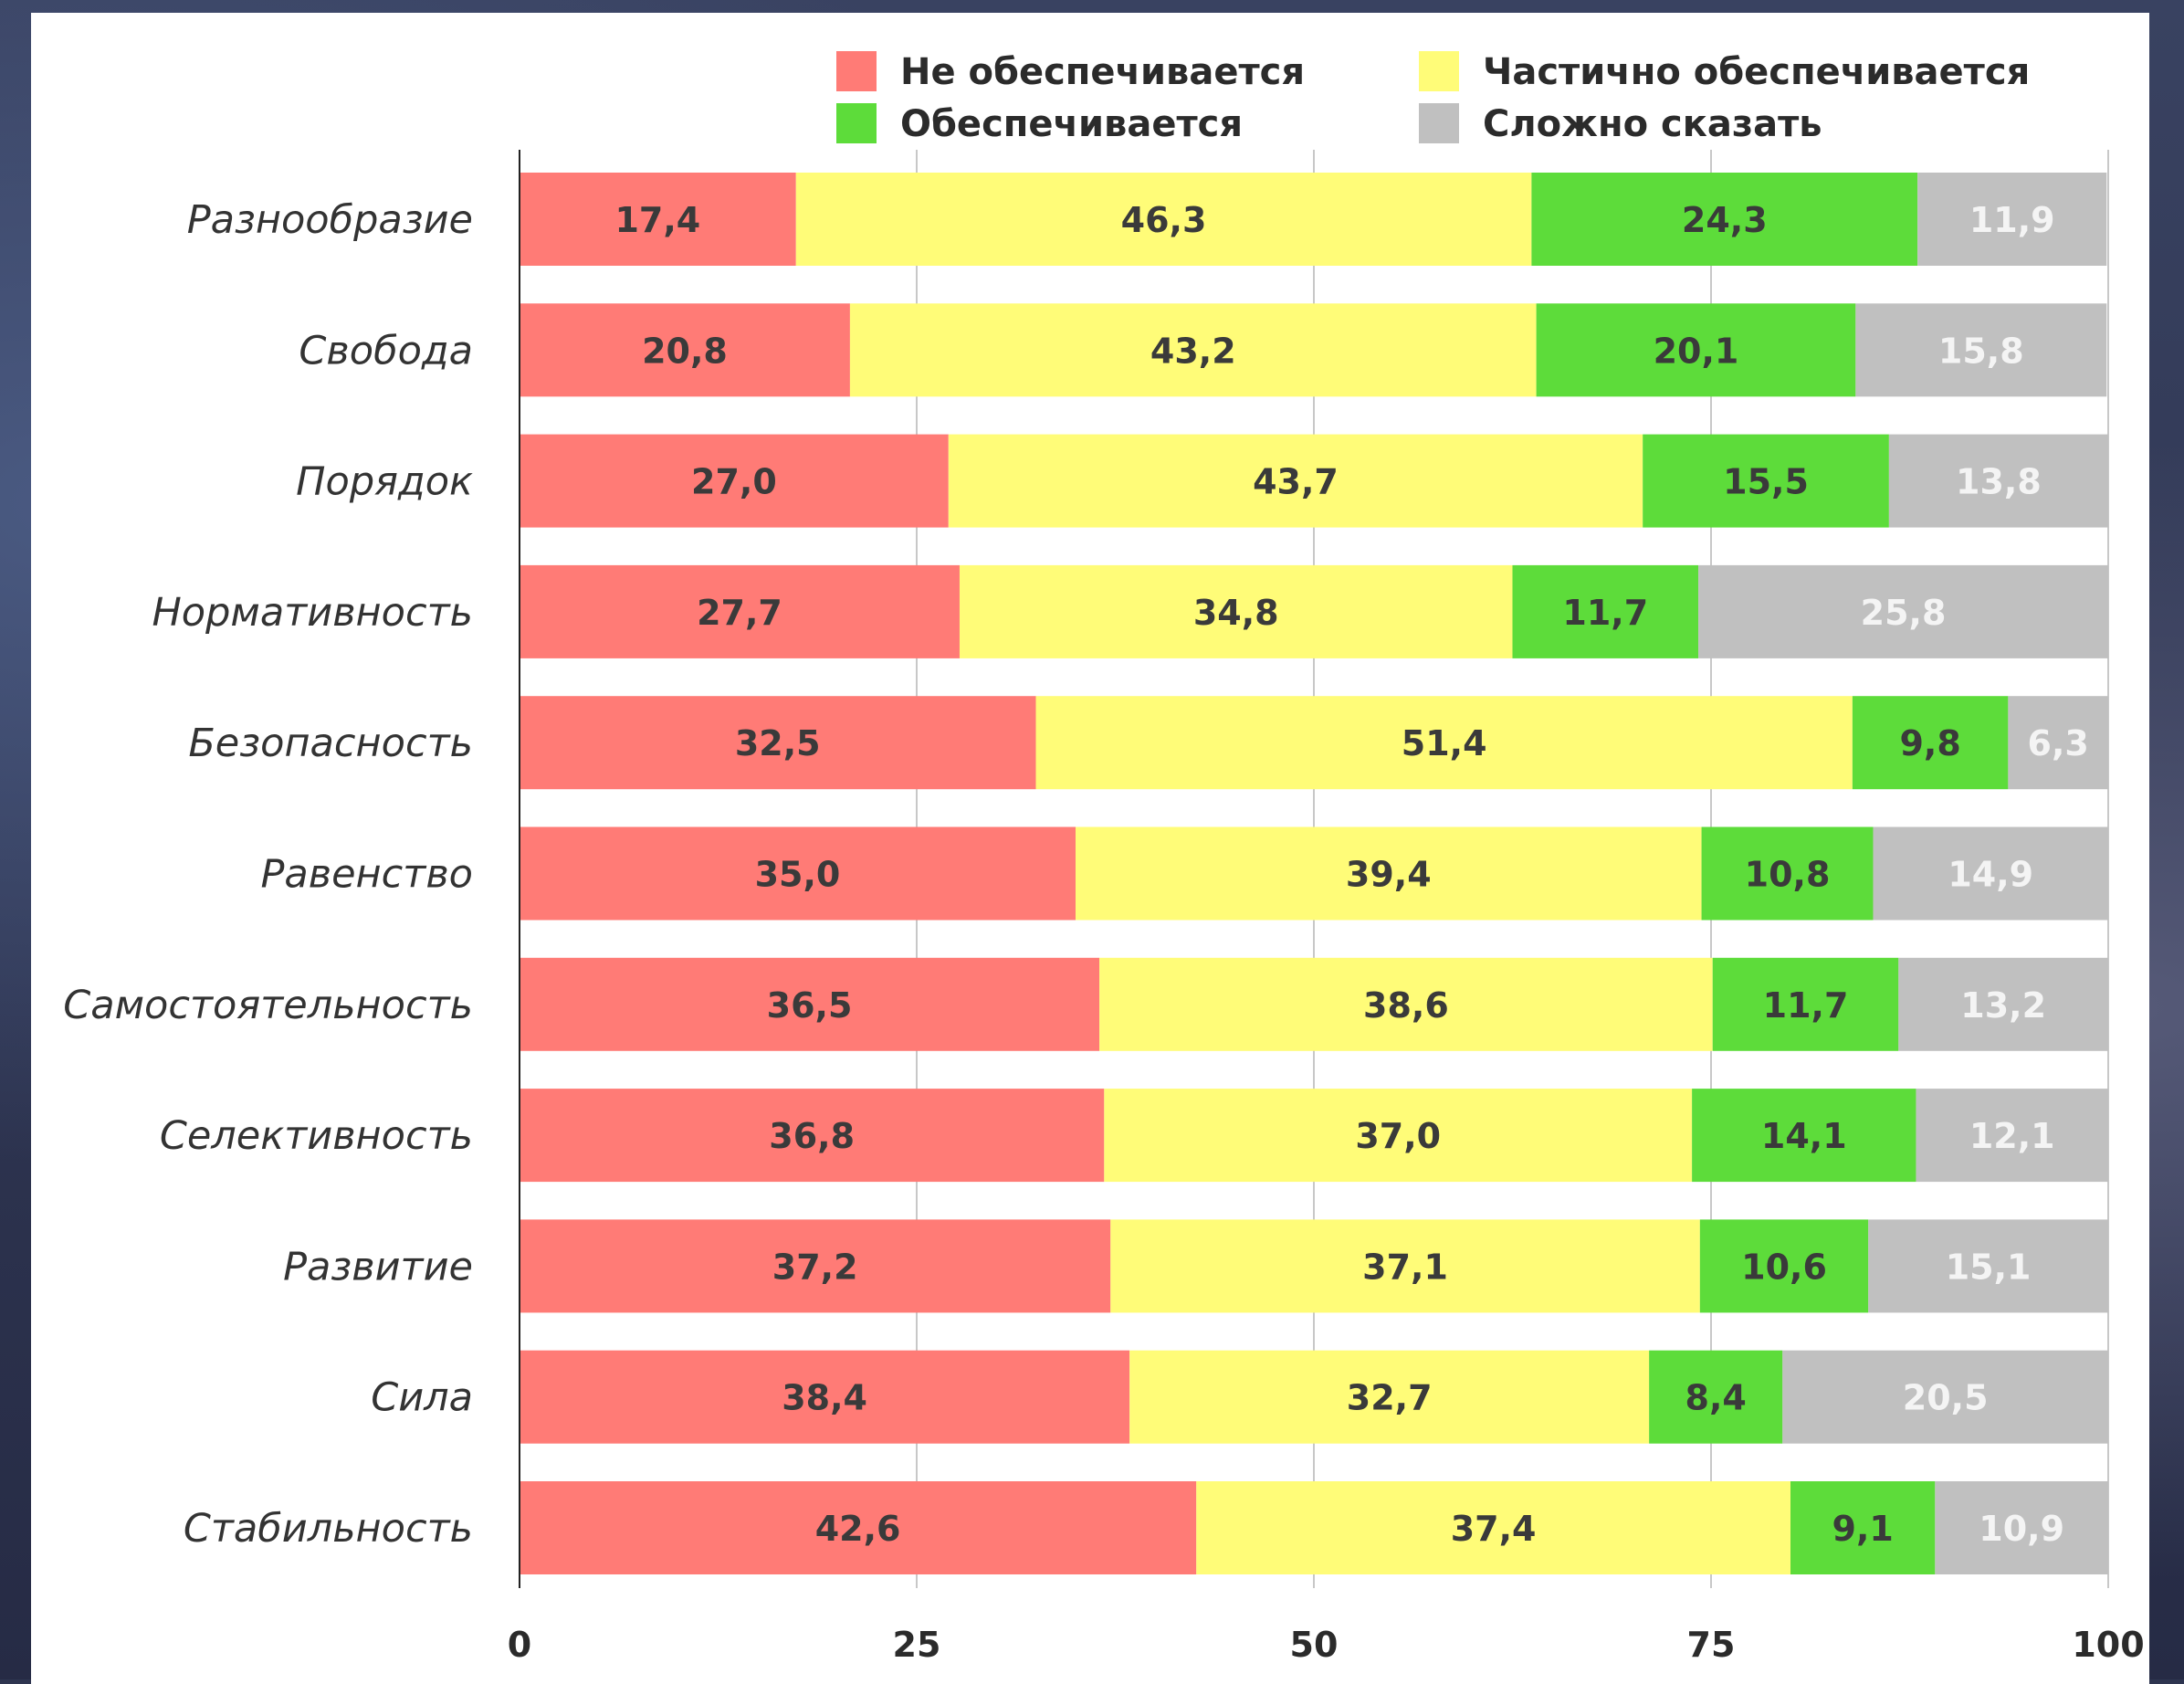  Describe the element at coordinates (917, 1645) in the screenshot. I see `x-tick-label-25: 25` at that location.